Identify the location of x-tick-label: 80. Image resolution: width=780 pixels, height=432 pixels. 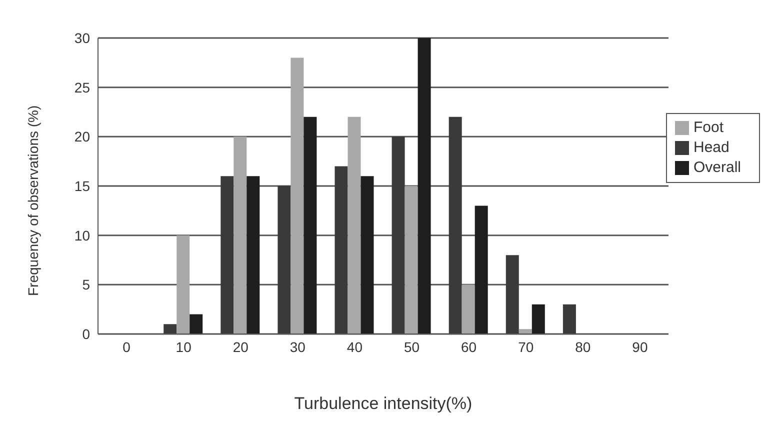
(583, 346).